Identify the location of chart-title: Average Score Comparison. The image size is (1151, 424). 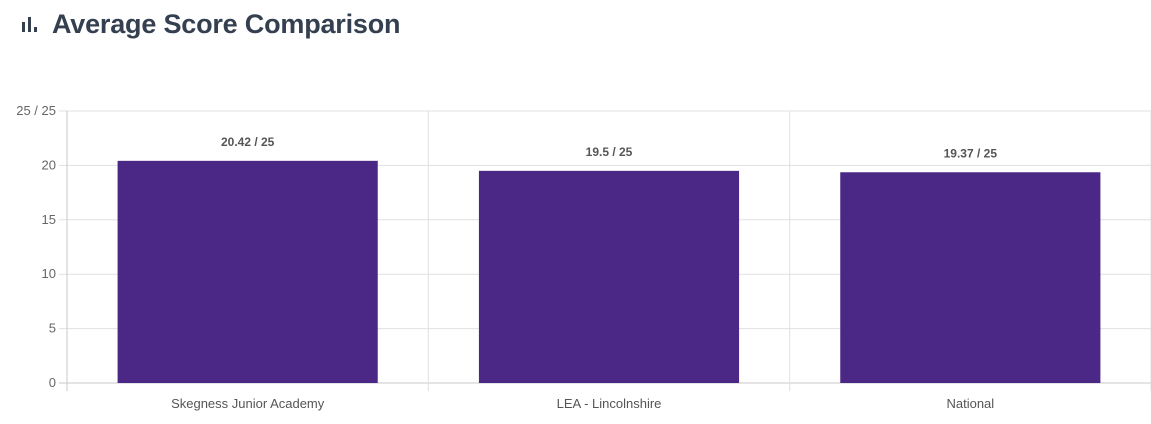
(226, 23).